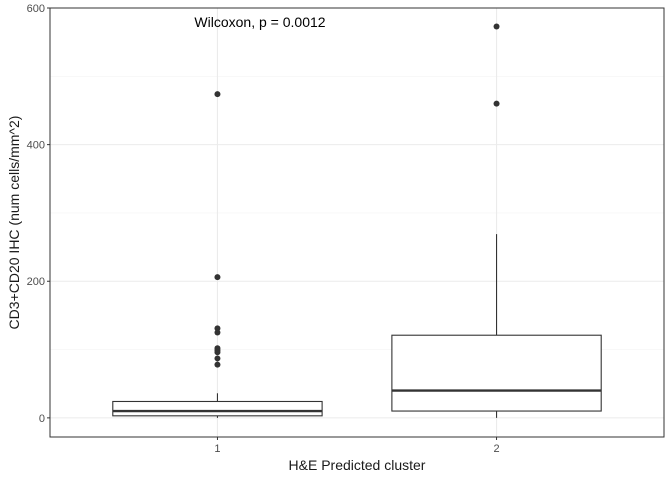 The width and height of the screenshot is (672, 480). Describe the element at coordinates (217, 449) in the screenshot. I see `x-tick-label: 1` at that location.